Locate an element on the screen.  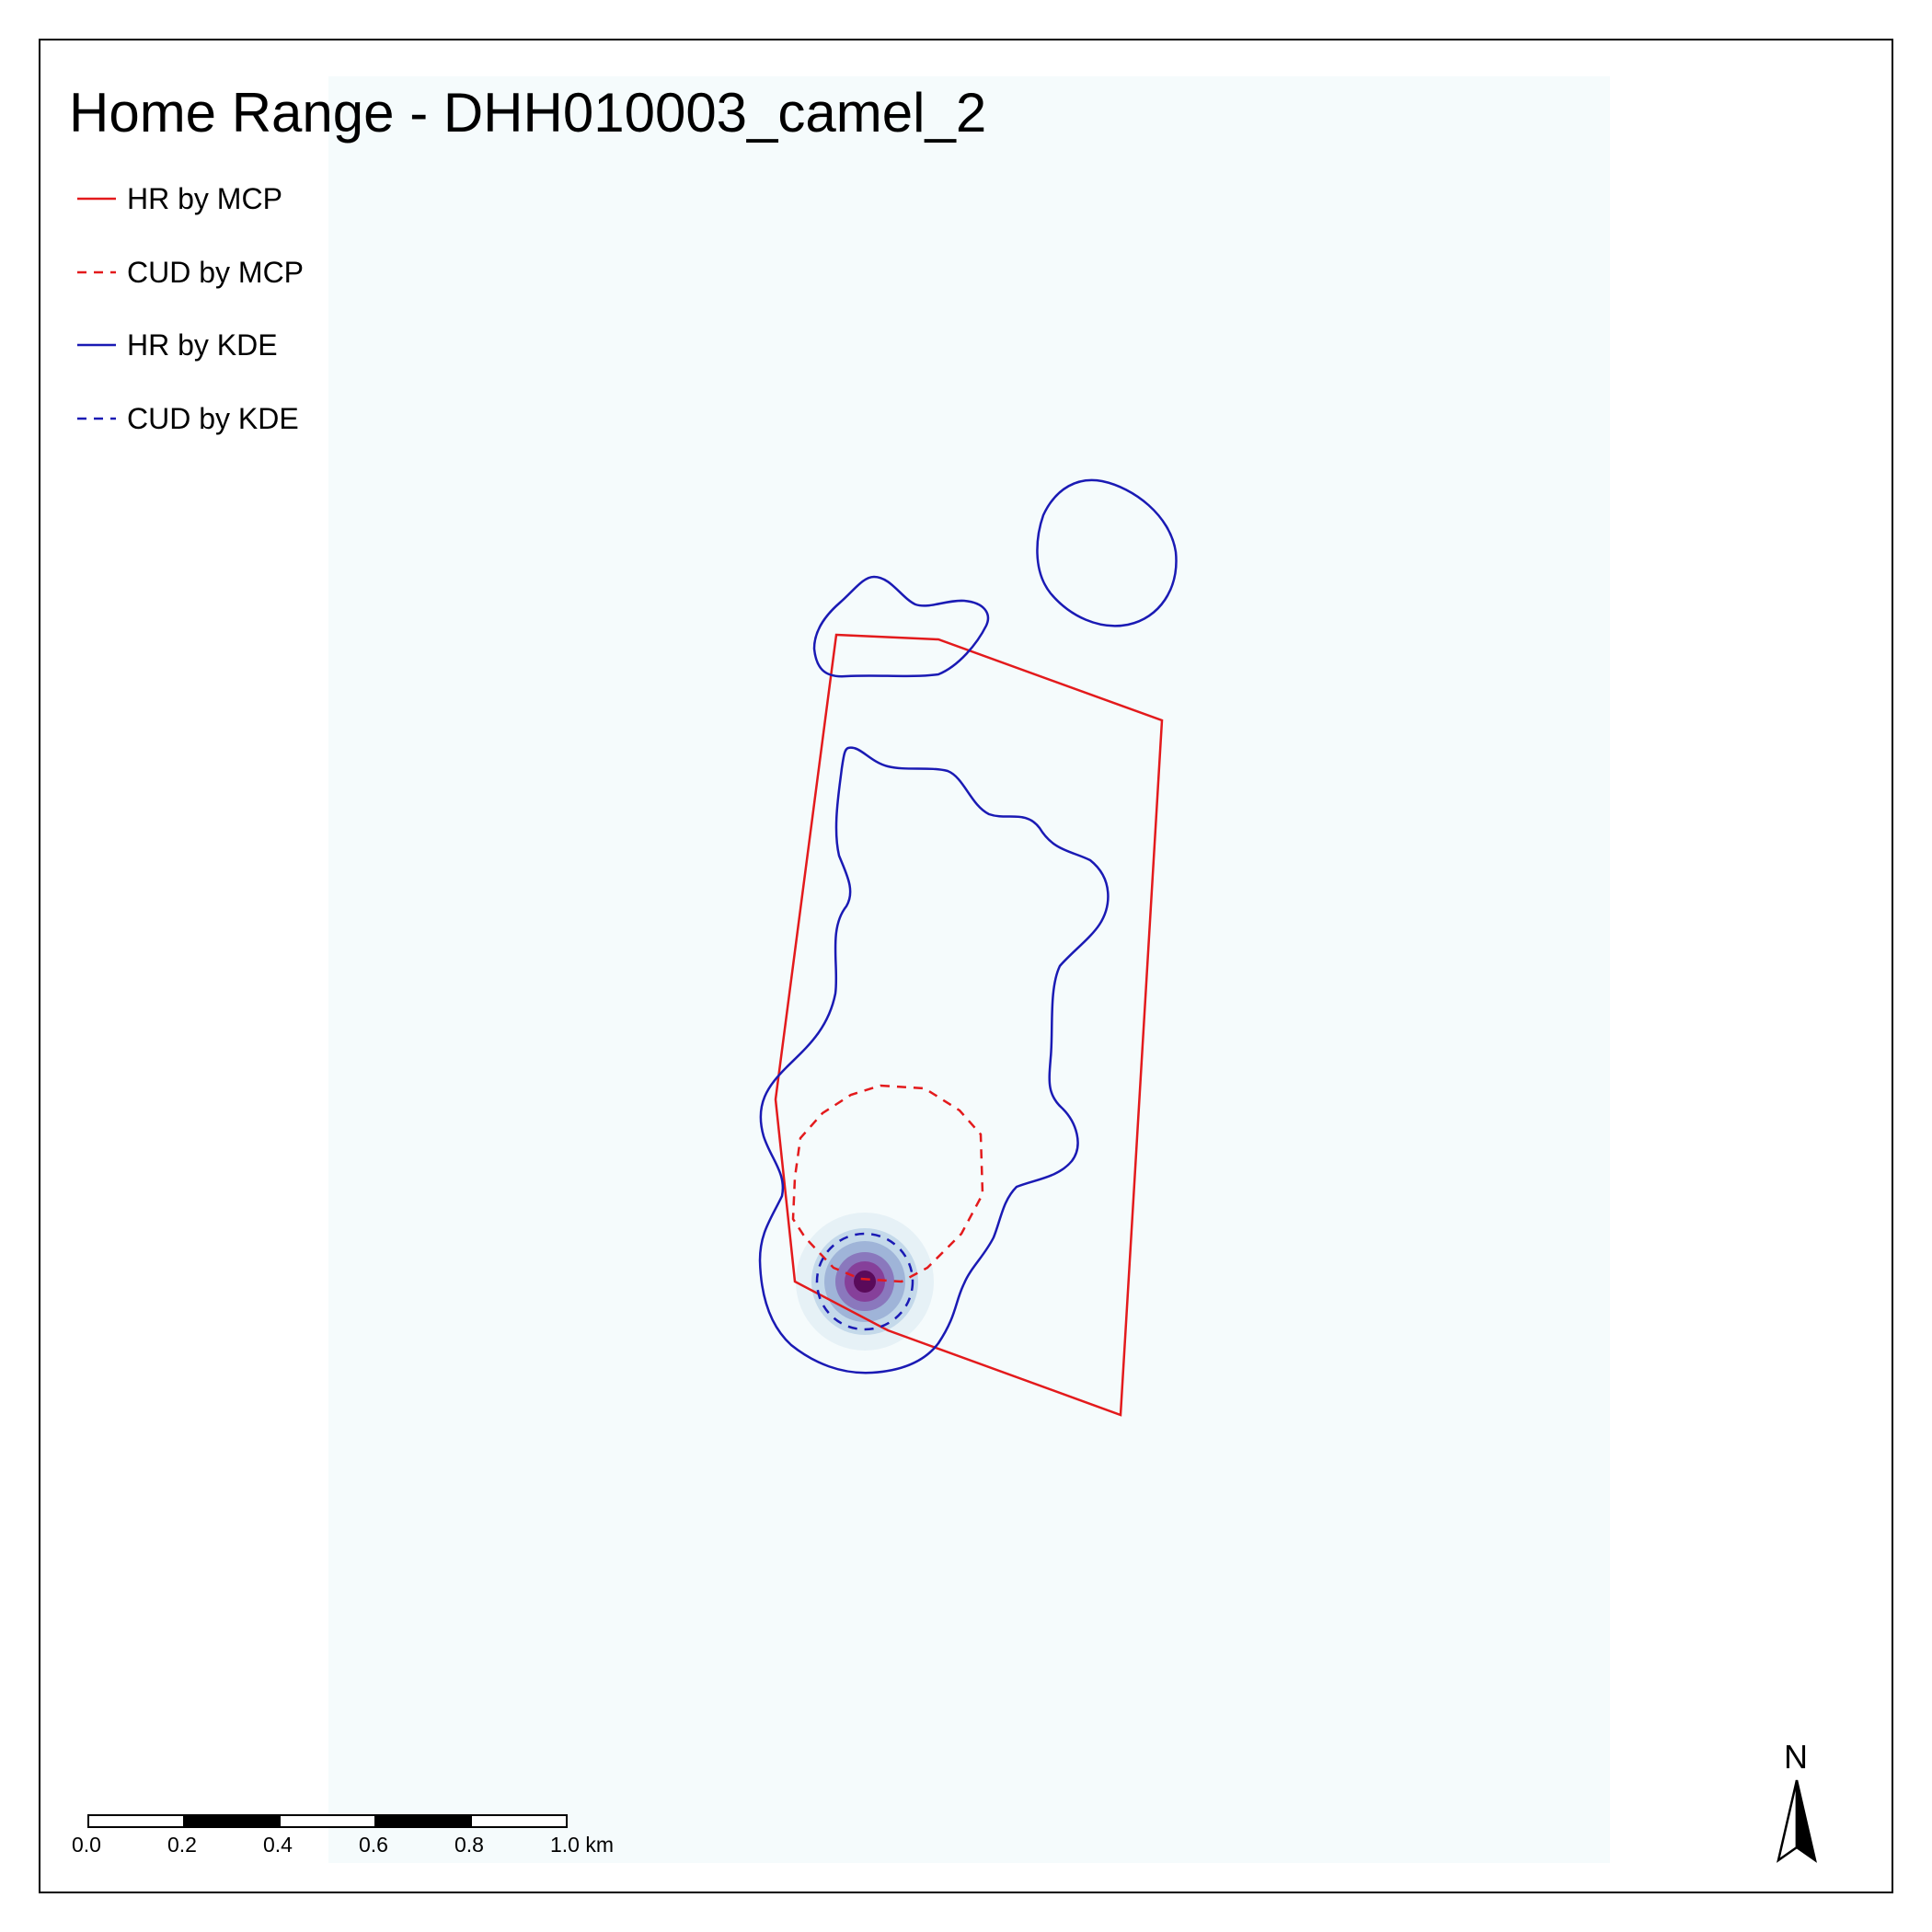
north-label: N is located at coordinates (1796, 1757).